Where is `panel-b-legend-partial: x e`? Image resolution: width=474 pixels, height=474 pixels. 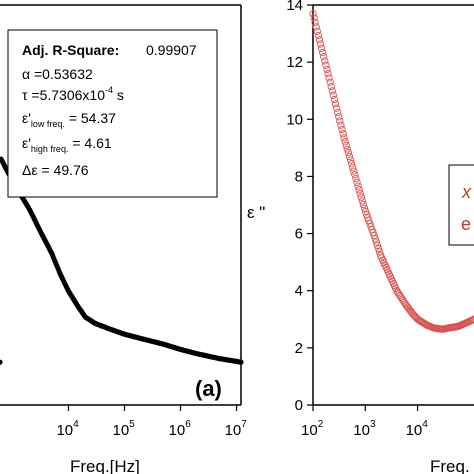
panel-b-legend-partial: x e is located at coordinates (461, 205).